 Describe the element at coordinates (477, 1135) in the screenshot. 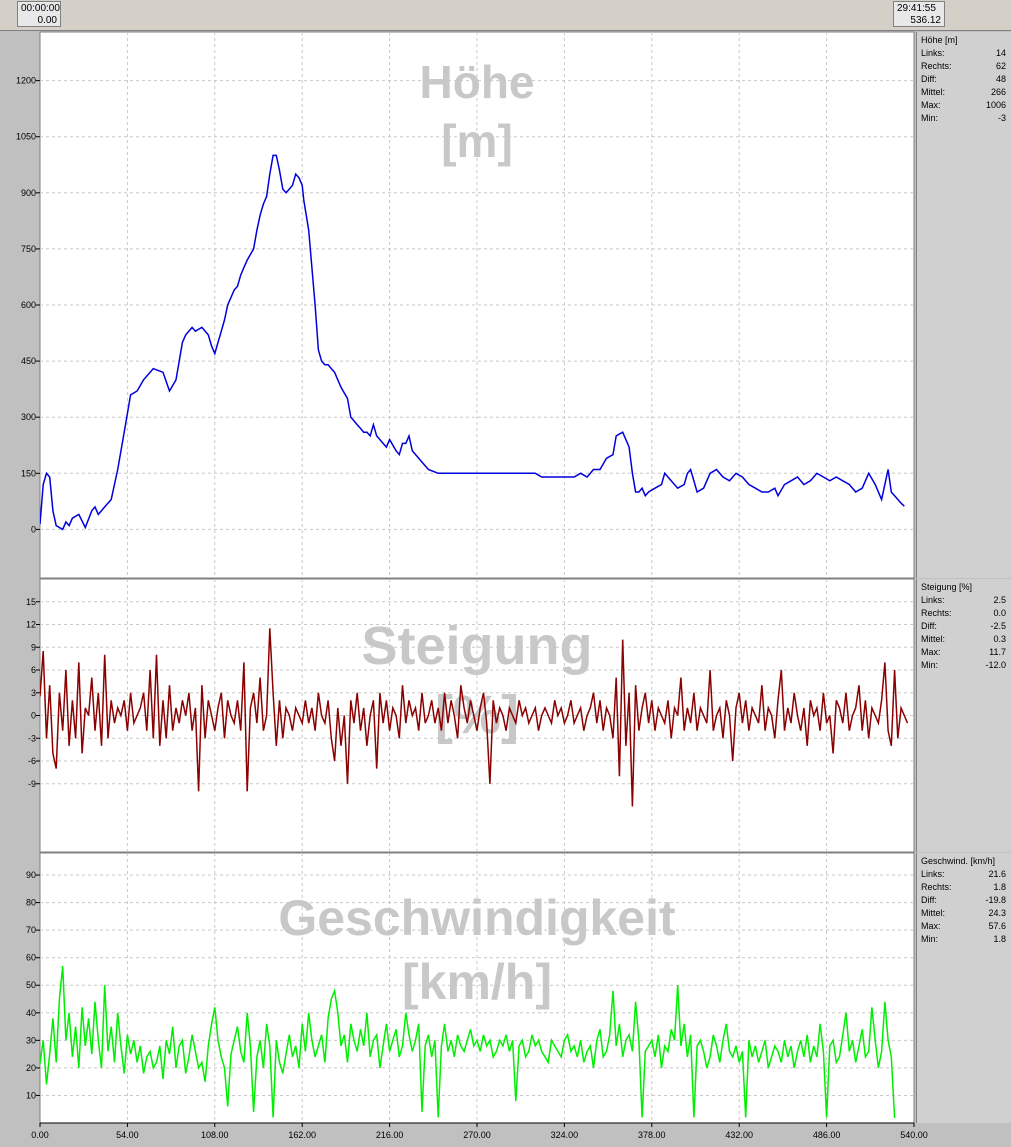

I see `x-tick-label: 270.00` at that location.